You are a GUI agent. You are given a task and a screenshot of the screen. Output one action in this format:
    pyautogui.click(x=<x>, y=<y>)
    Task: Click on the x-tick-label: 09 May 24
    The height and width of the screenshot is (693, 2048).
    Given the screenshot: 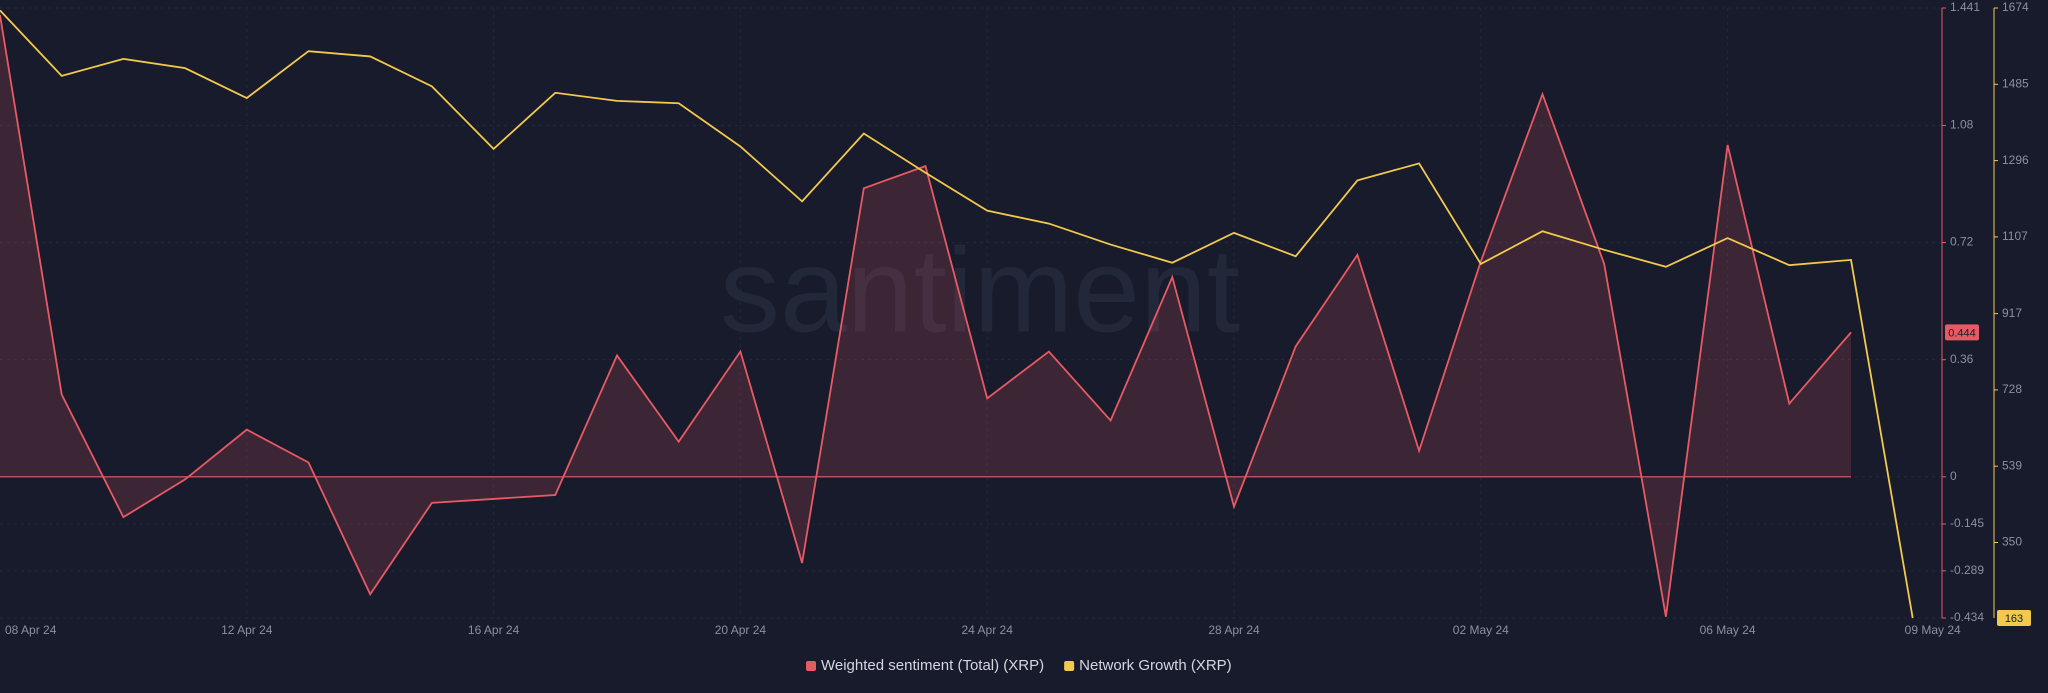 What is the action you would take?
    pyautogui.click(x=1933, y=630)
    